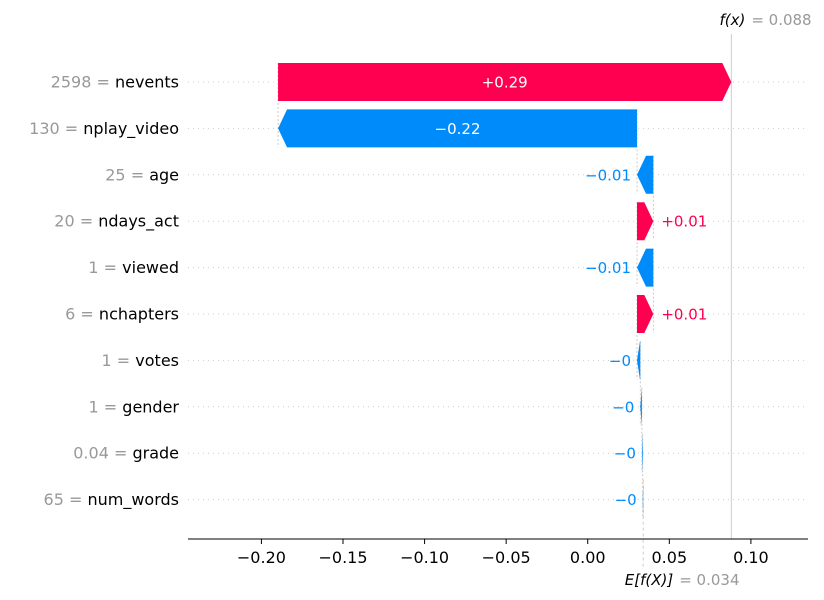 This screenshot has height=600, width=824. What do you see at coordinates (157, 360) in the screenshot?
I see `feature-name: votes` at bounding box center [157, 360].